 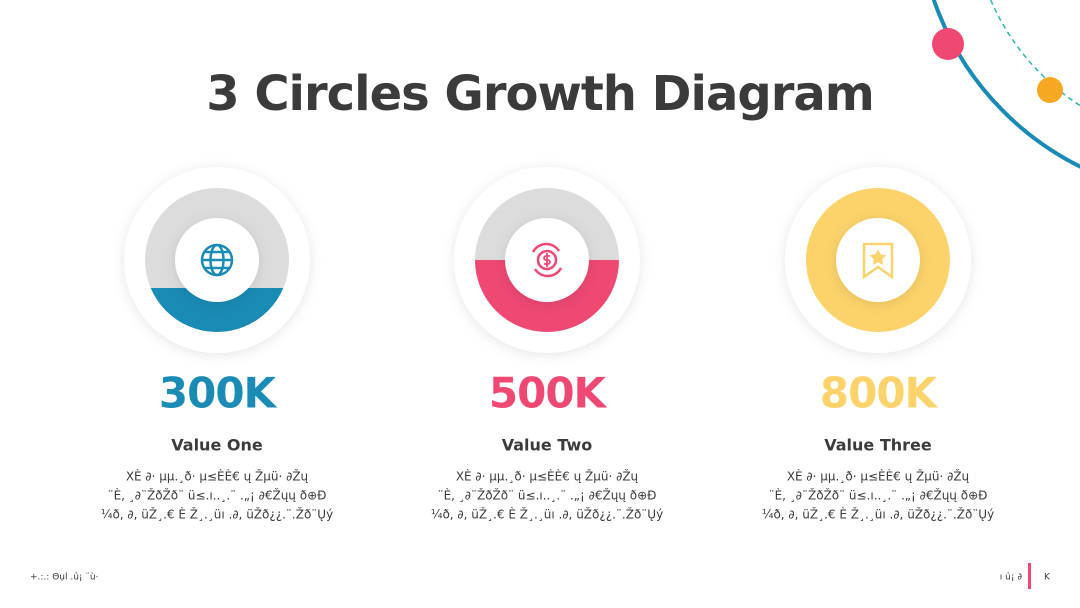 What do you see at coordinates (64, 577) in the screenshot?
I see `footer-left: +.:.: Θụl .ủ¡ ¨ù·` at bounding box center [64, 577].